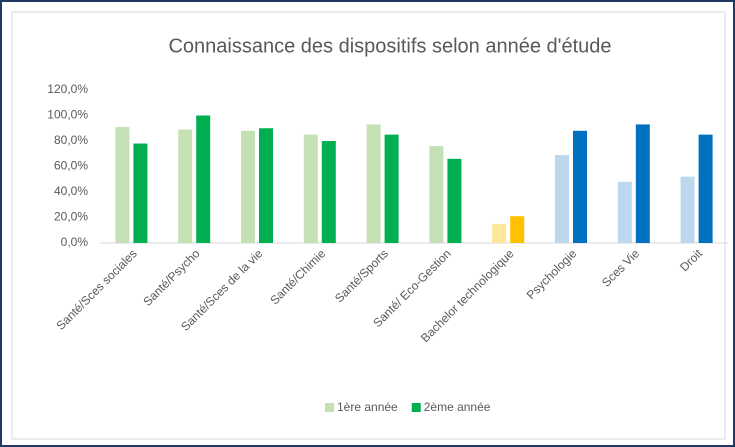 This screenshot has height=447, width=735. What do you see at coordinates (67, 89) in the screenshot?
I see `y-tick-label: 120,0%` at bounding box center [67, 89].